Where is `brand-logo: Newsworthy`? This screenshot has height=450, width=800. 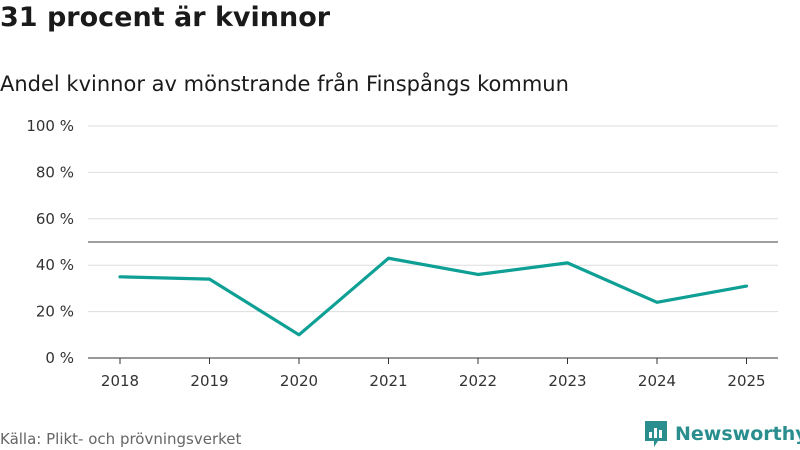
brand-logo: Newsworthy is located at coordinates (721, 434).